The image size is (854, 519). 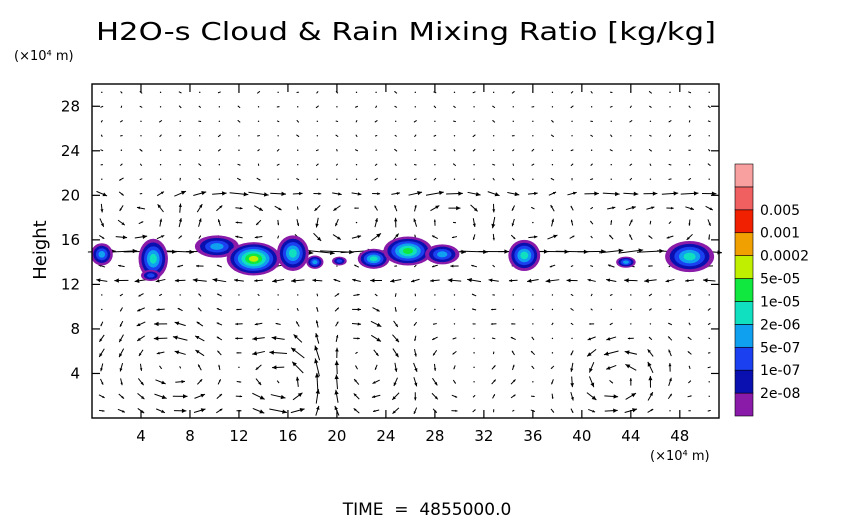 What do you see at coordinates (780, 211) in the screenshot?
I see `colorbar-label: 0.005` at bounding box center [780, 211].